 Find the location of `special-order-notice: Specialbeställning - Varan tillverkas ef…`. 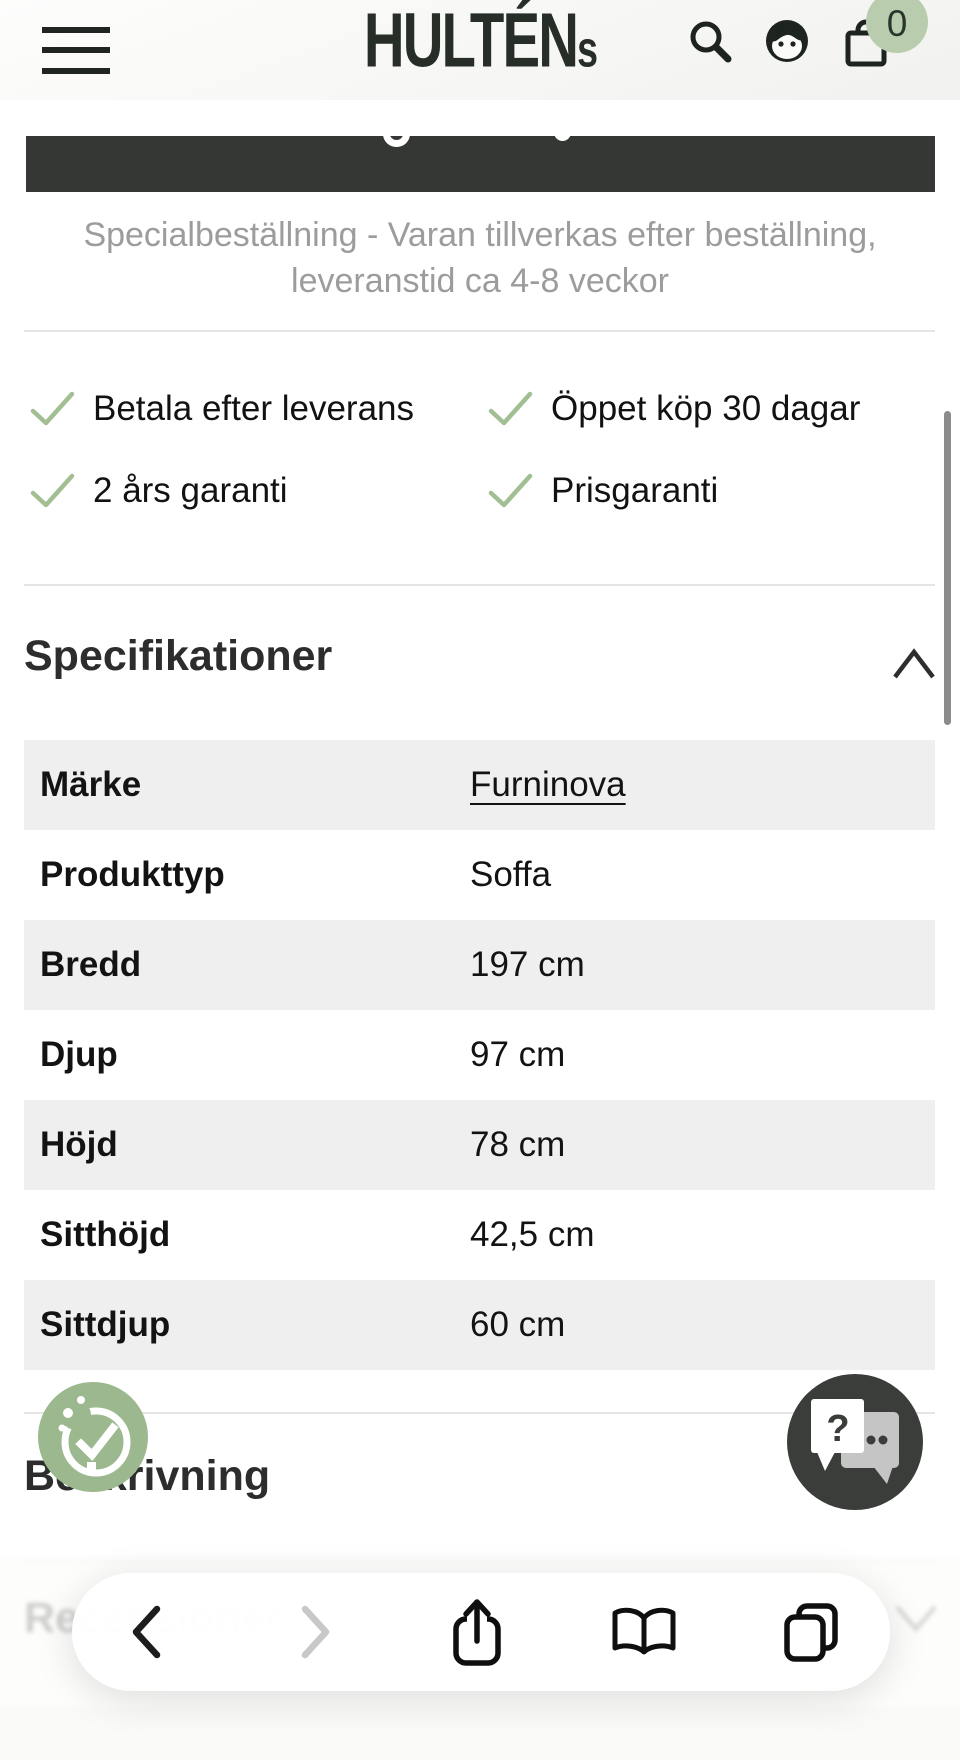

special-order-notice: Specialbeställning - Varan tillverkas ef… is located at coordinates (480, 258).